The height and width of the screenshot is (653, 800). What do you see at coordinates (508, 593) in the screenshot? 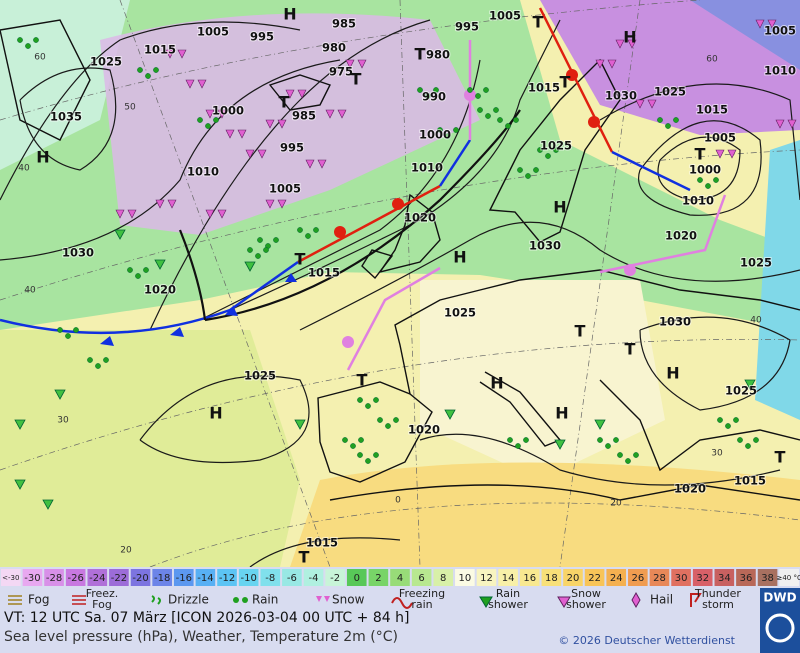
I see `legend-label: Rain` at bounding box center [508, 593].